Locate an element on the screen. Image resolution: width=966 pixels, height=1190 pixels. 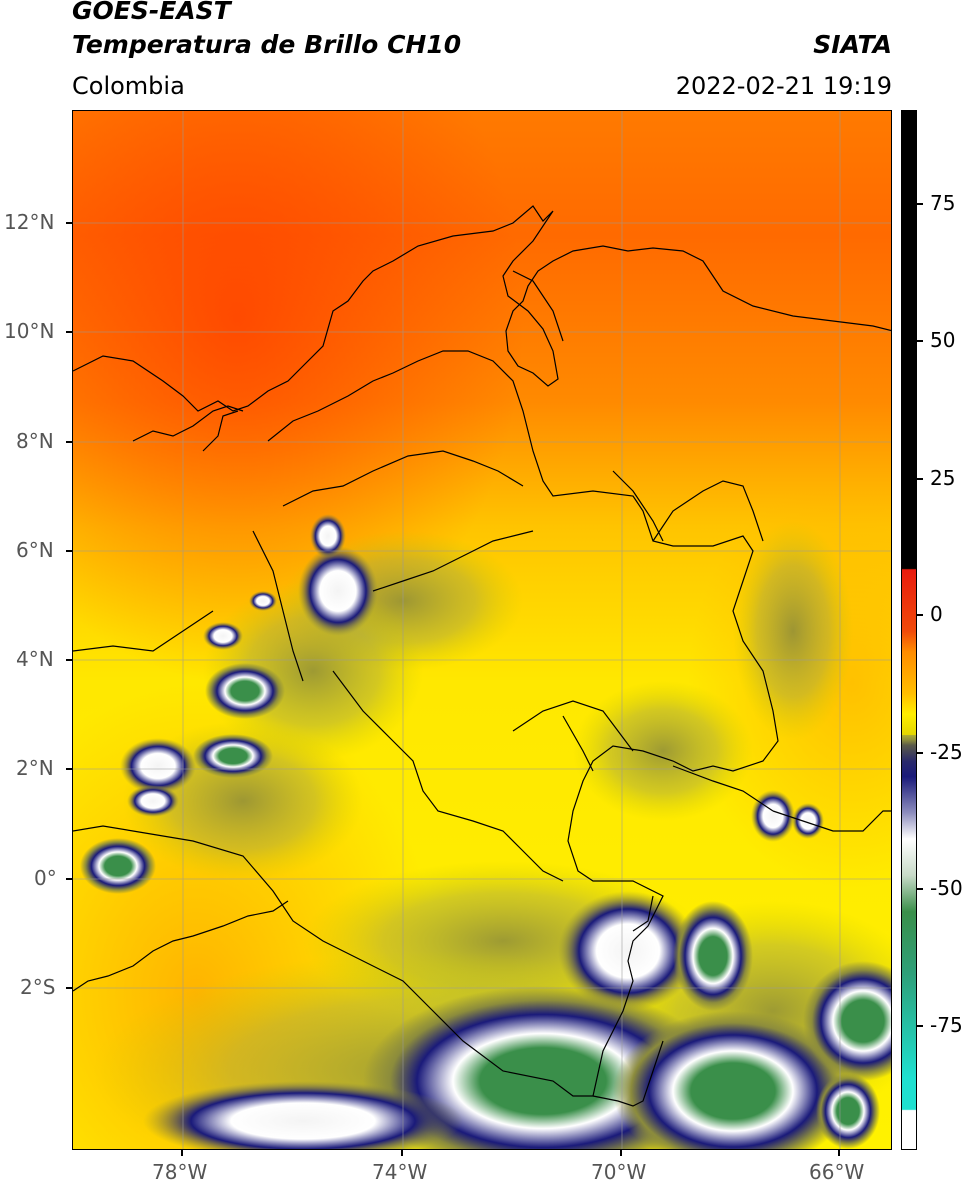
satellite-title: GOES-EAST is located at coordinates (151, 12).